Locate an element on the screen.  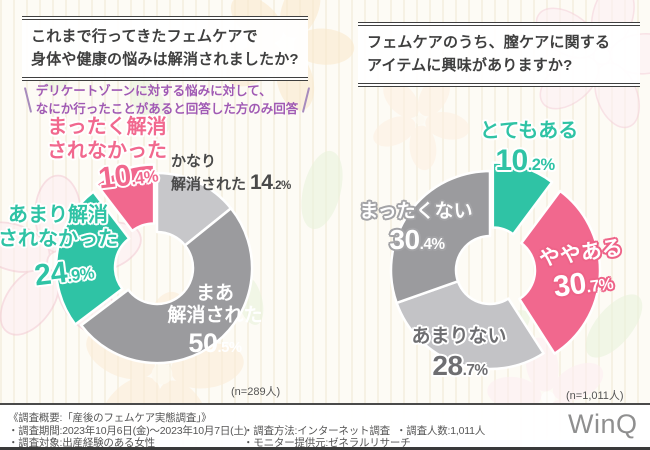
donut-chart-left is located at coordinates (154, 264).